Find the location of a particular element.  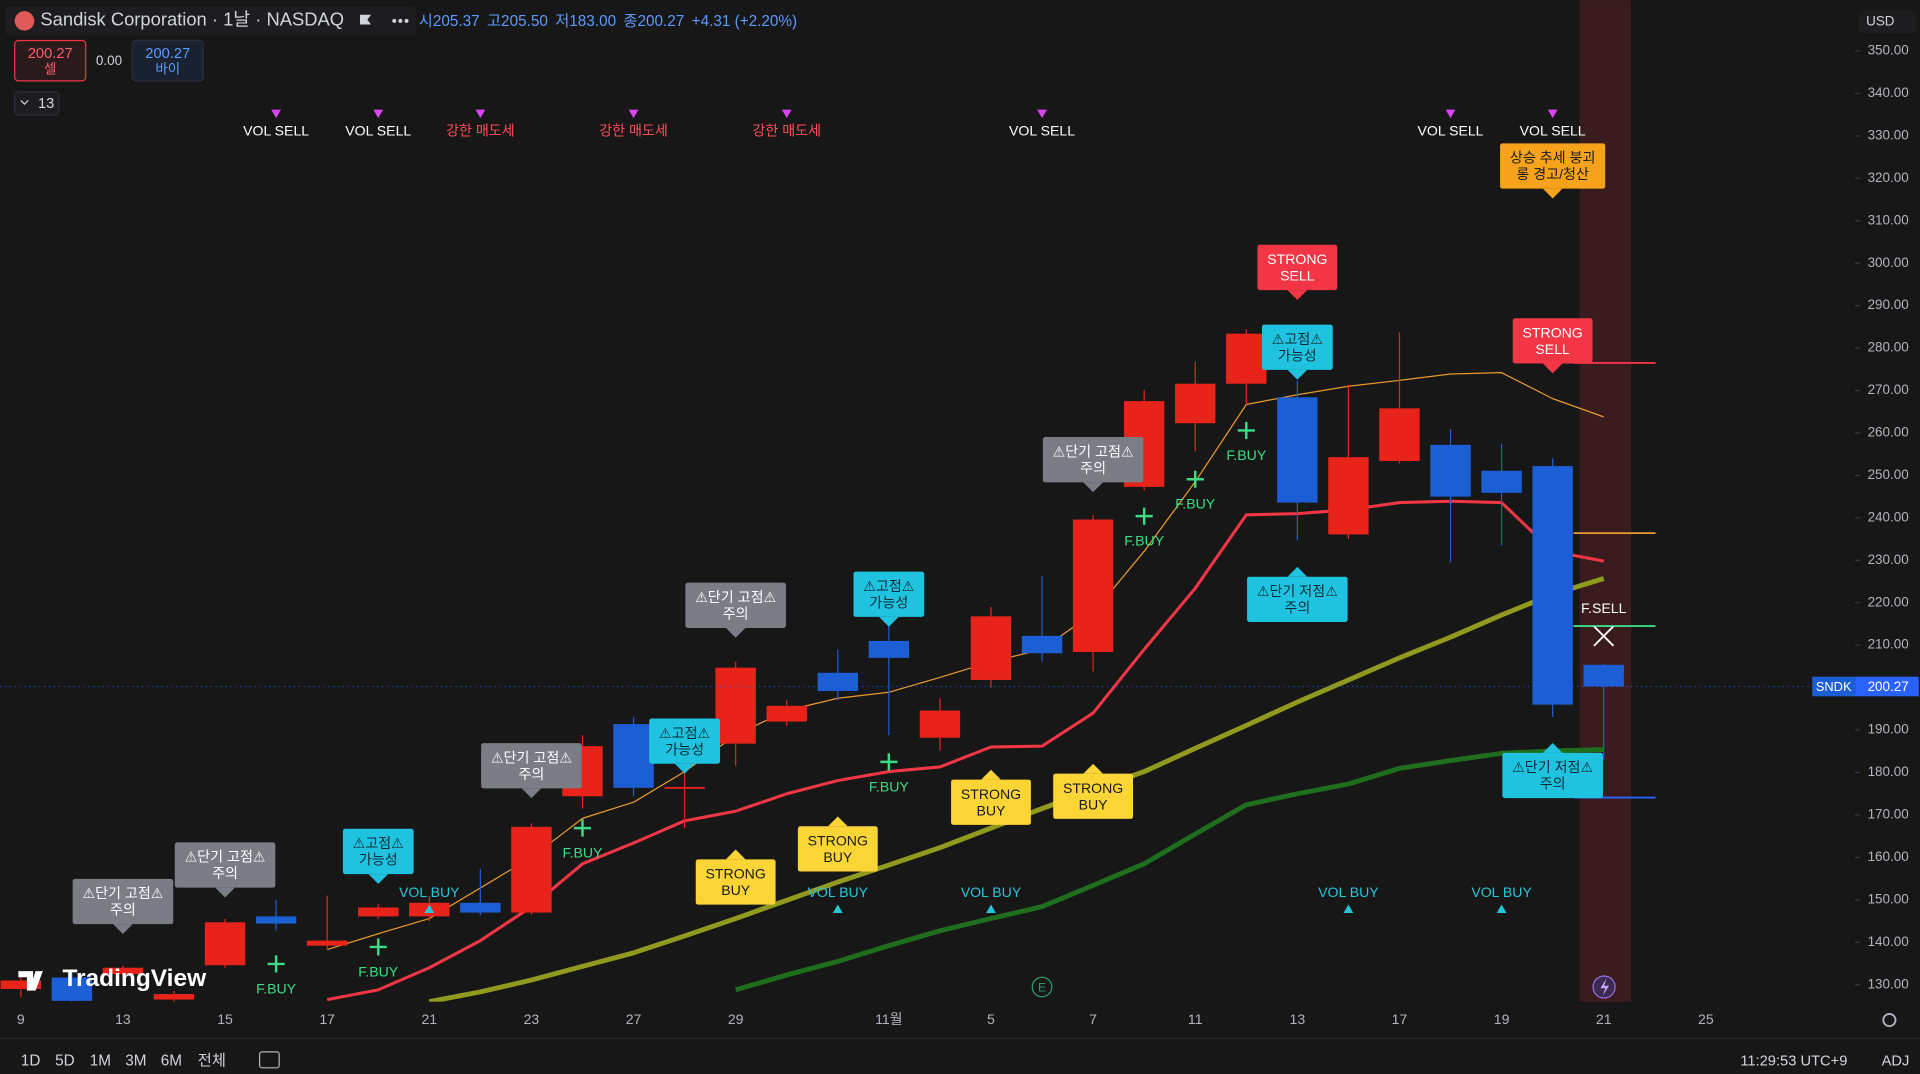

range-button: 1D is located at coordinates (31, 1061).